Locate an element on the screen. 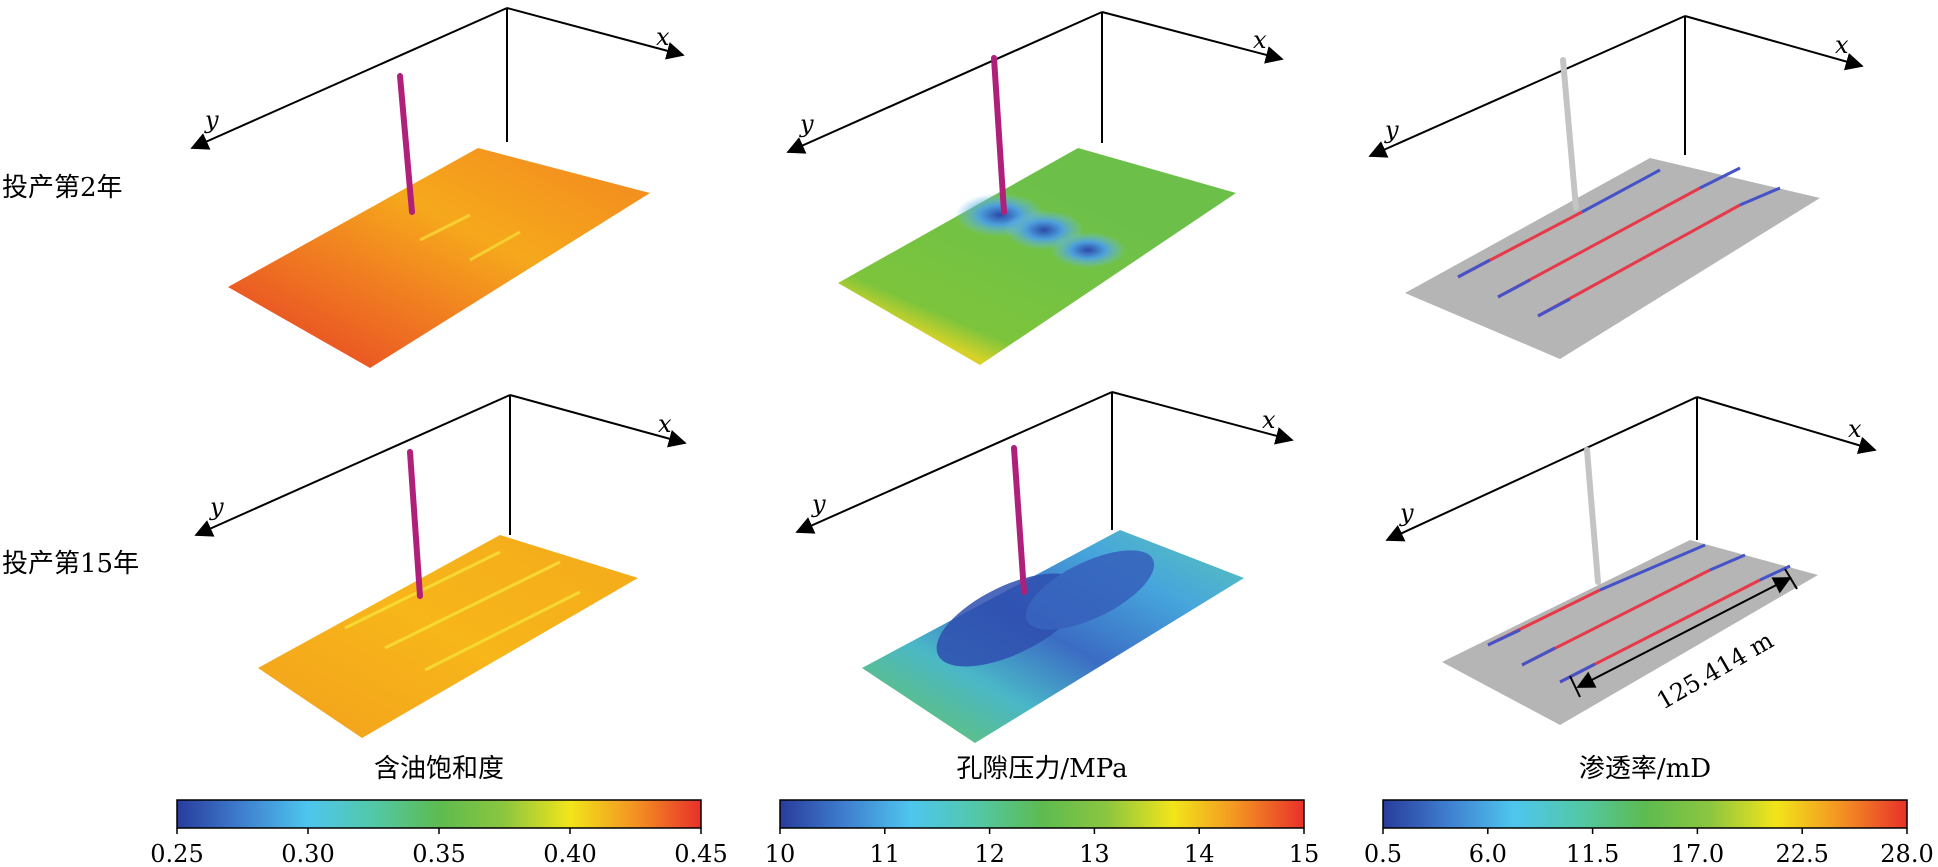 This screenshot has width=1938, height=867. colorbar-tick-label: 17.0 is located at coordinates (1697, 853).